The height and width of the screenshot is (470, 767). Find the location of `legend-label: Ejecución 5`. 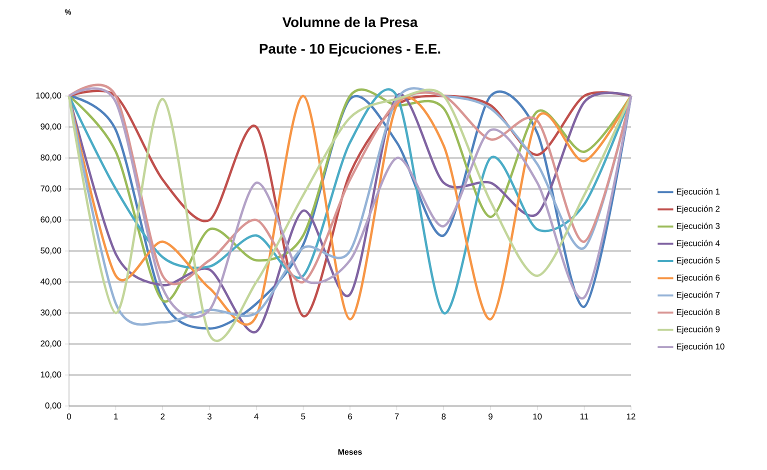

legend-label: Ejecución 5 is located at coordinates (698, 261).